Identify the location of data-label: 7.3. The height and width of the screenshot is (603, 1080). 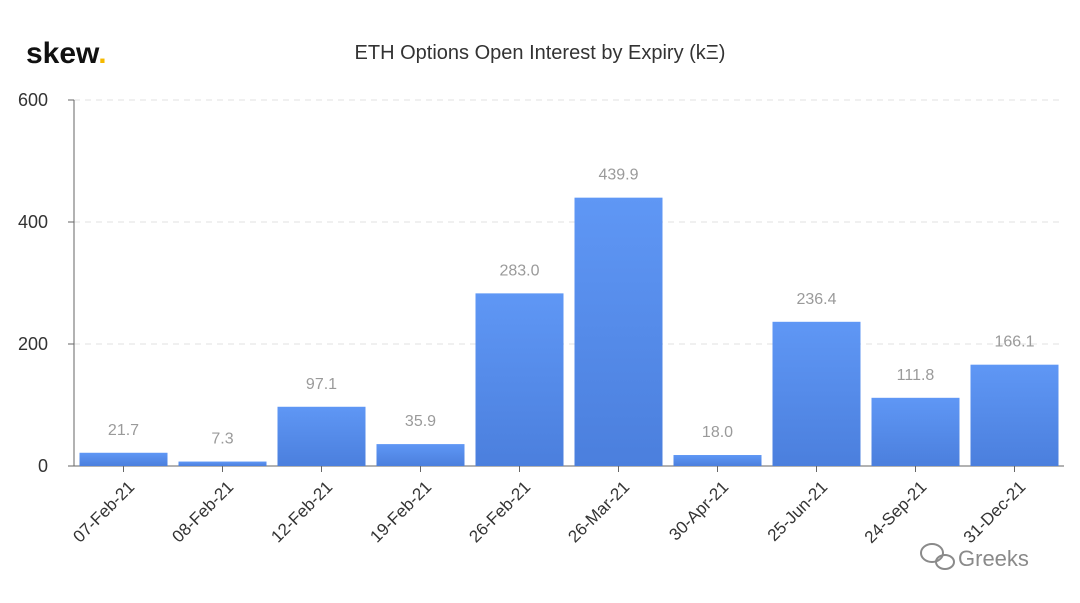
(222, 439).